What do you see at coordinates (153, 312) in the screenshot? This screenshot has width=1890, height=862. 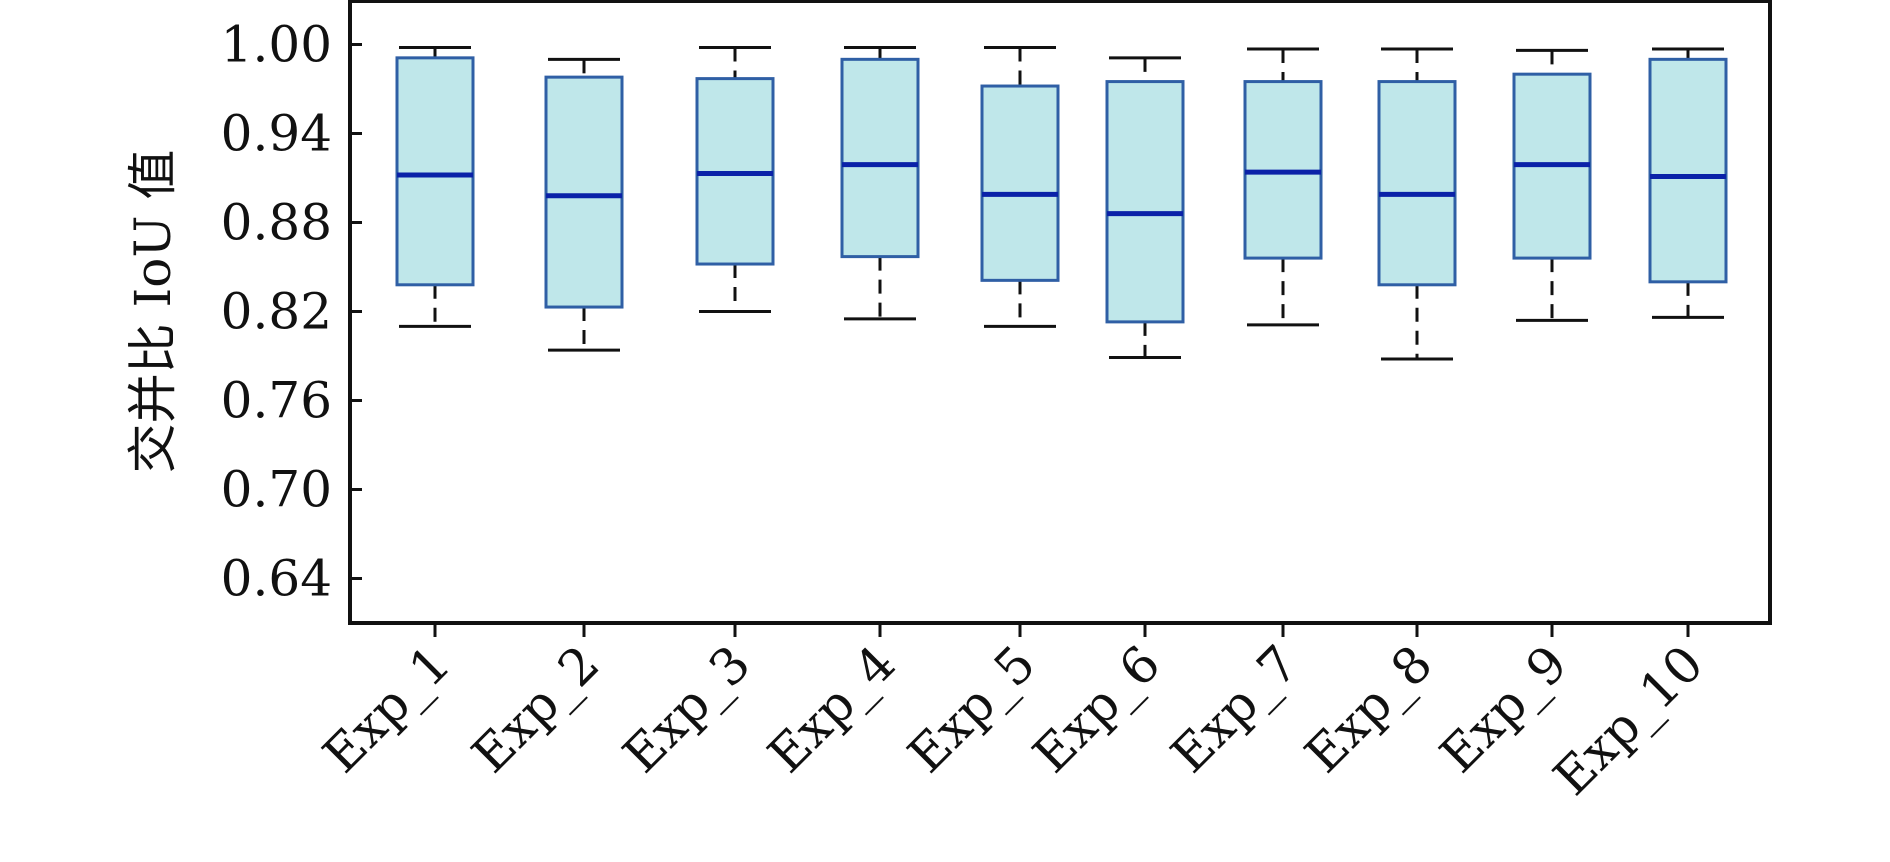 I see `y-axis-title: 交并比 IoU 值` at bounding box center [153, 312].